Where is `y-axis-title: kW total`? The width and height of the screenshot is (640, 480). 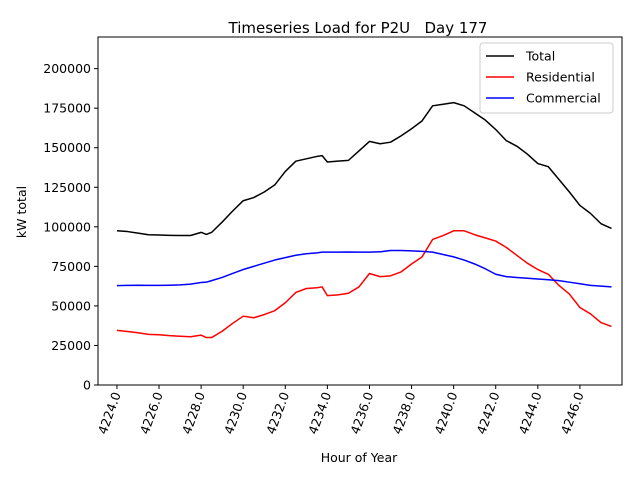 y-axis-title: kW total is located at coordinates (21, 212).